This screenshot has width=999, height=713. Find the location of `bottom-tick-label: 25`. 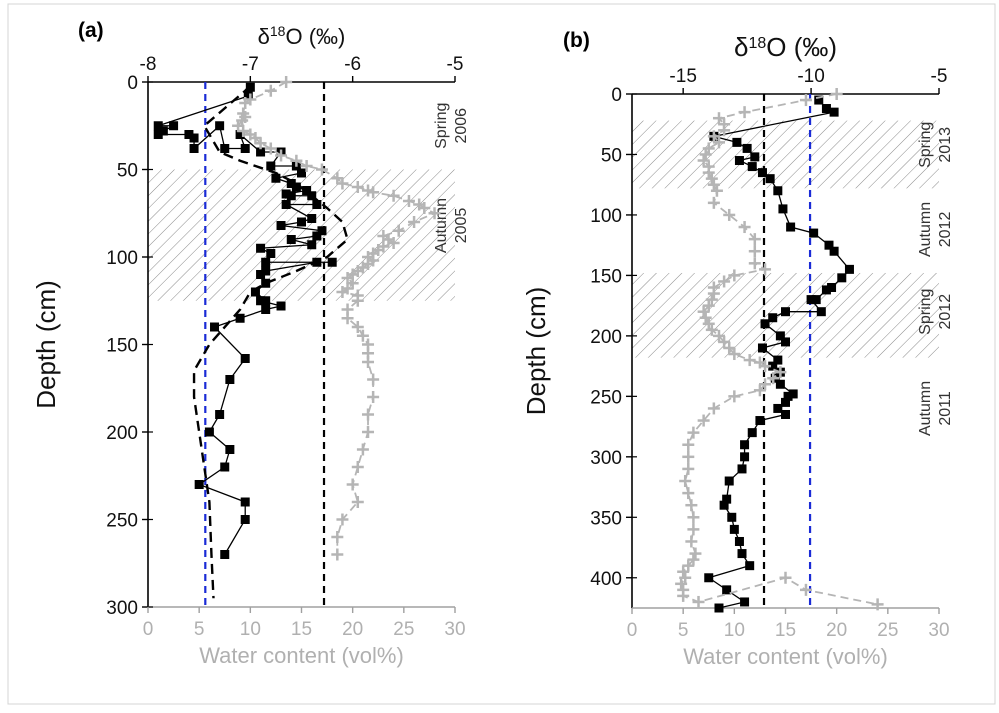

bottom-tick-label: 25 is located at coordinates (887, 630).